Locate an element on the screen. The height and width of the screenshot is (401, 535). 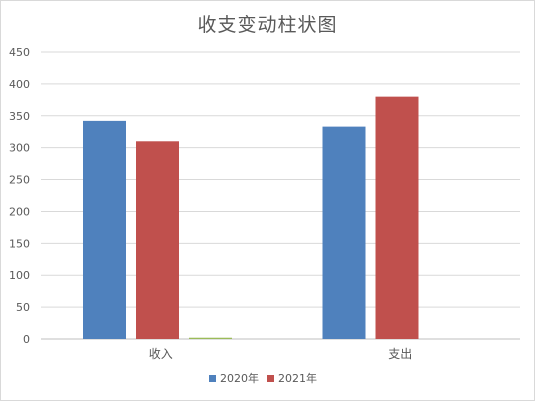
chart-title: 收支变动柱状图 is located at coordinates (267, 25).